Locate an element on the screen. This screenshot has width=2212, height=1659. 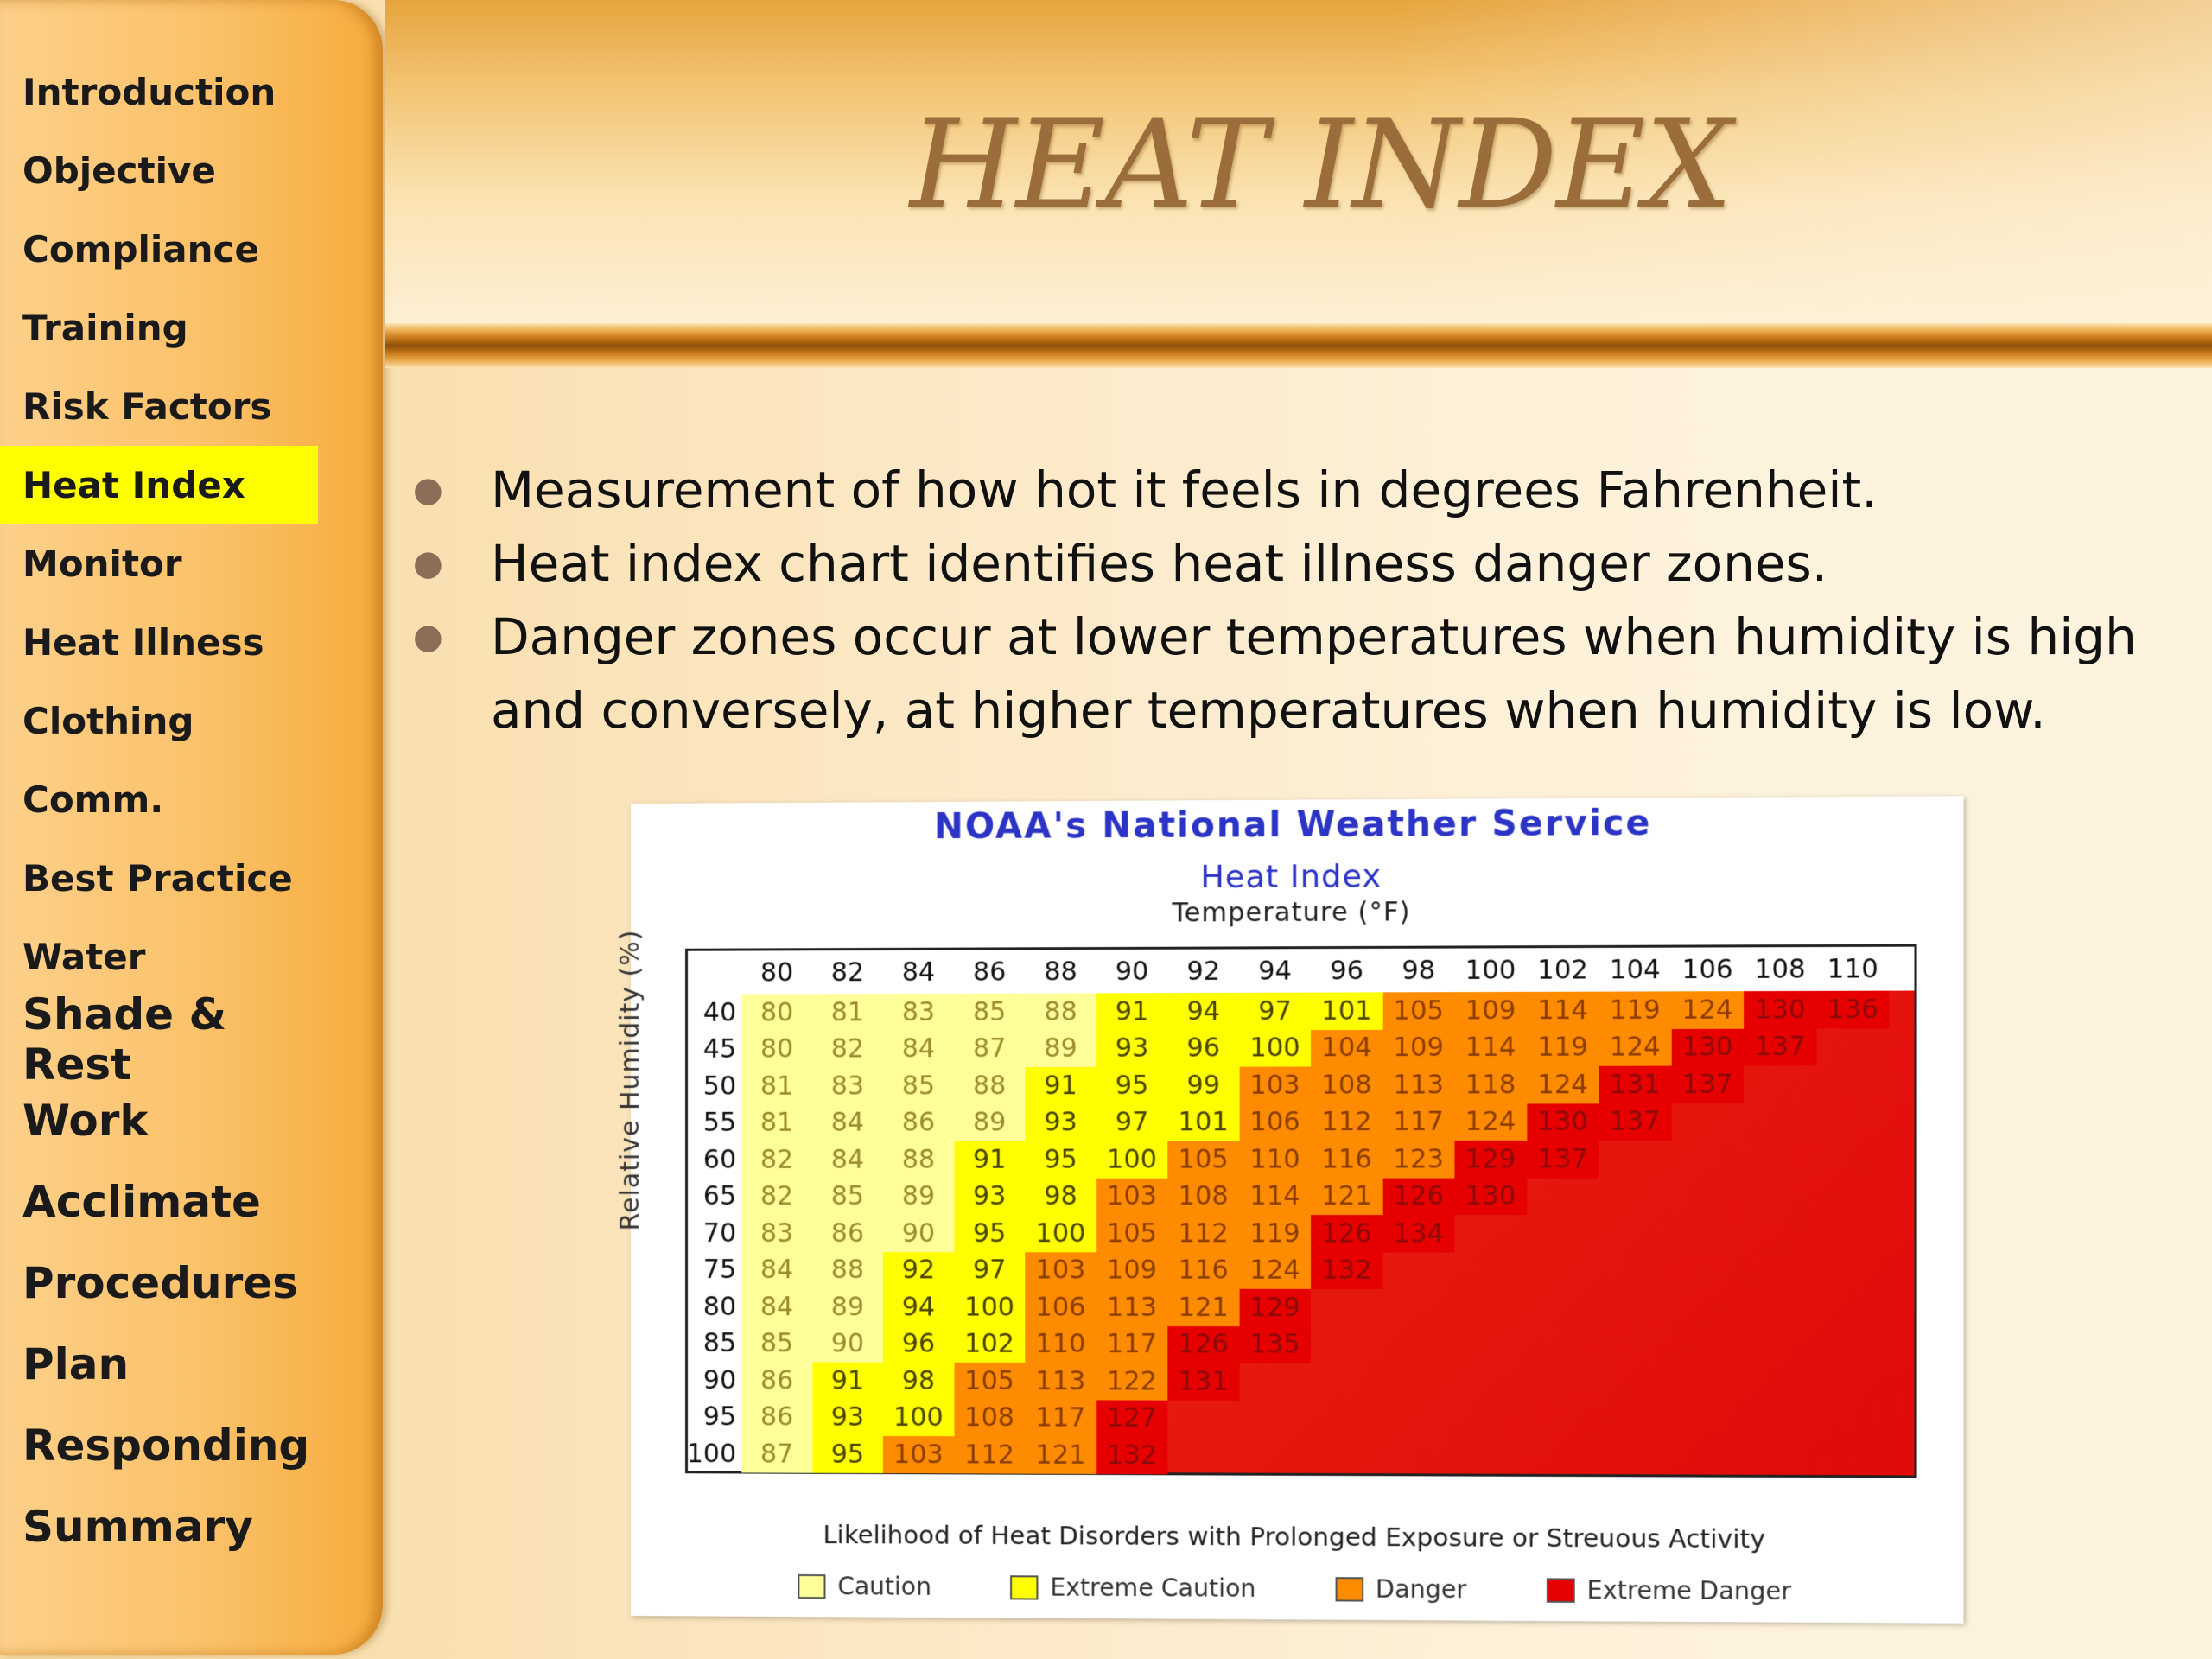
heat-index-cell: 82 is located at coordinates (776, 1196).